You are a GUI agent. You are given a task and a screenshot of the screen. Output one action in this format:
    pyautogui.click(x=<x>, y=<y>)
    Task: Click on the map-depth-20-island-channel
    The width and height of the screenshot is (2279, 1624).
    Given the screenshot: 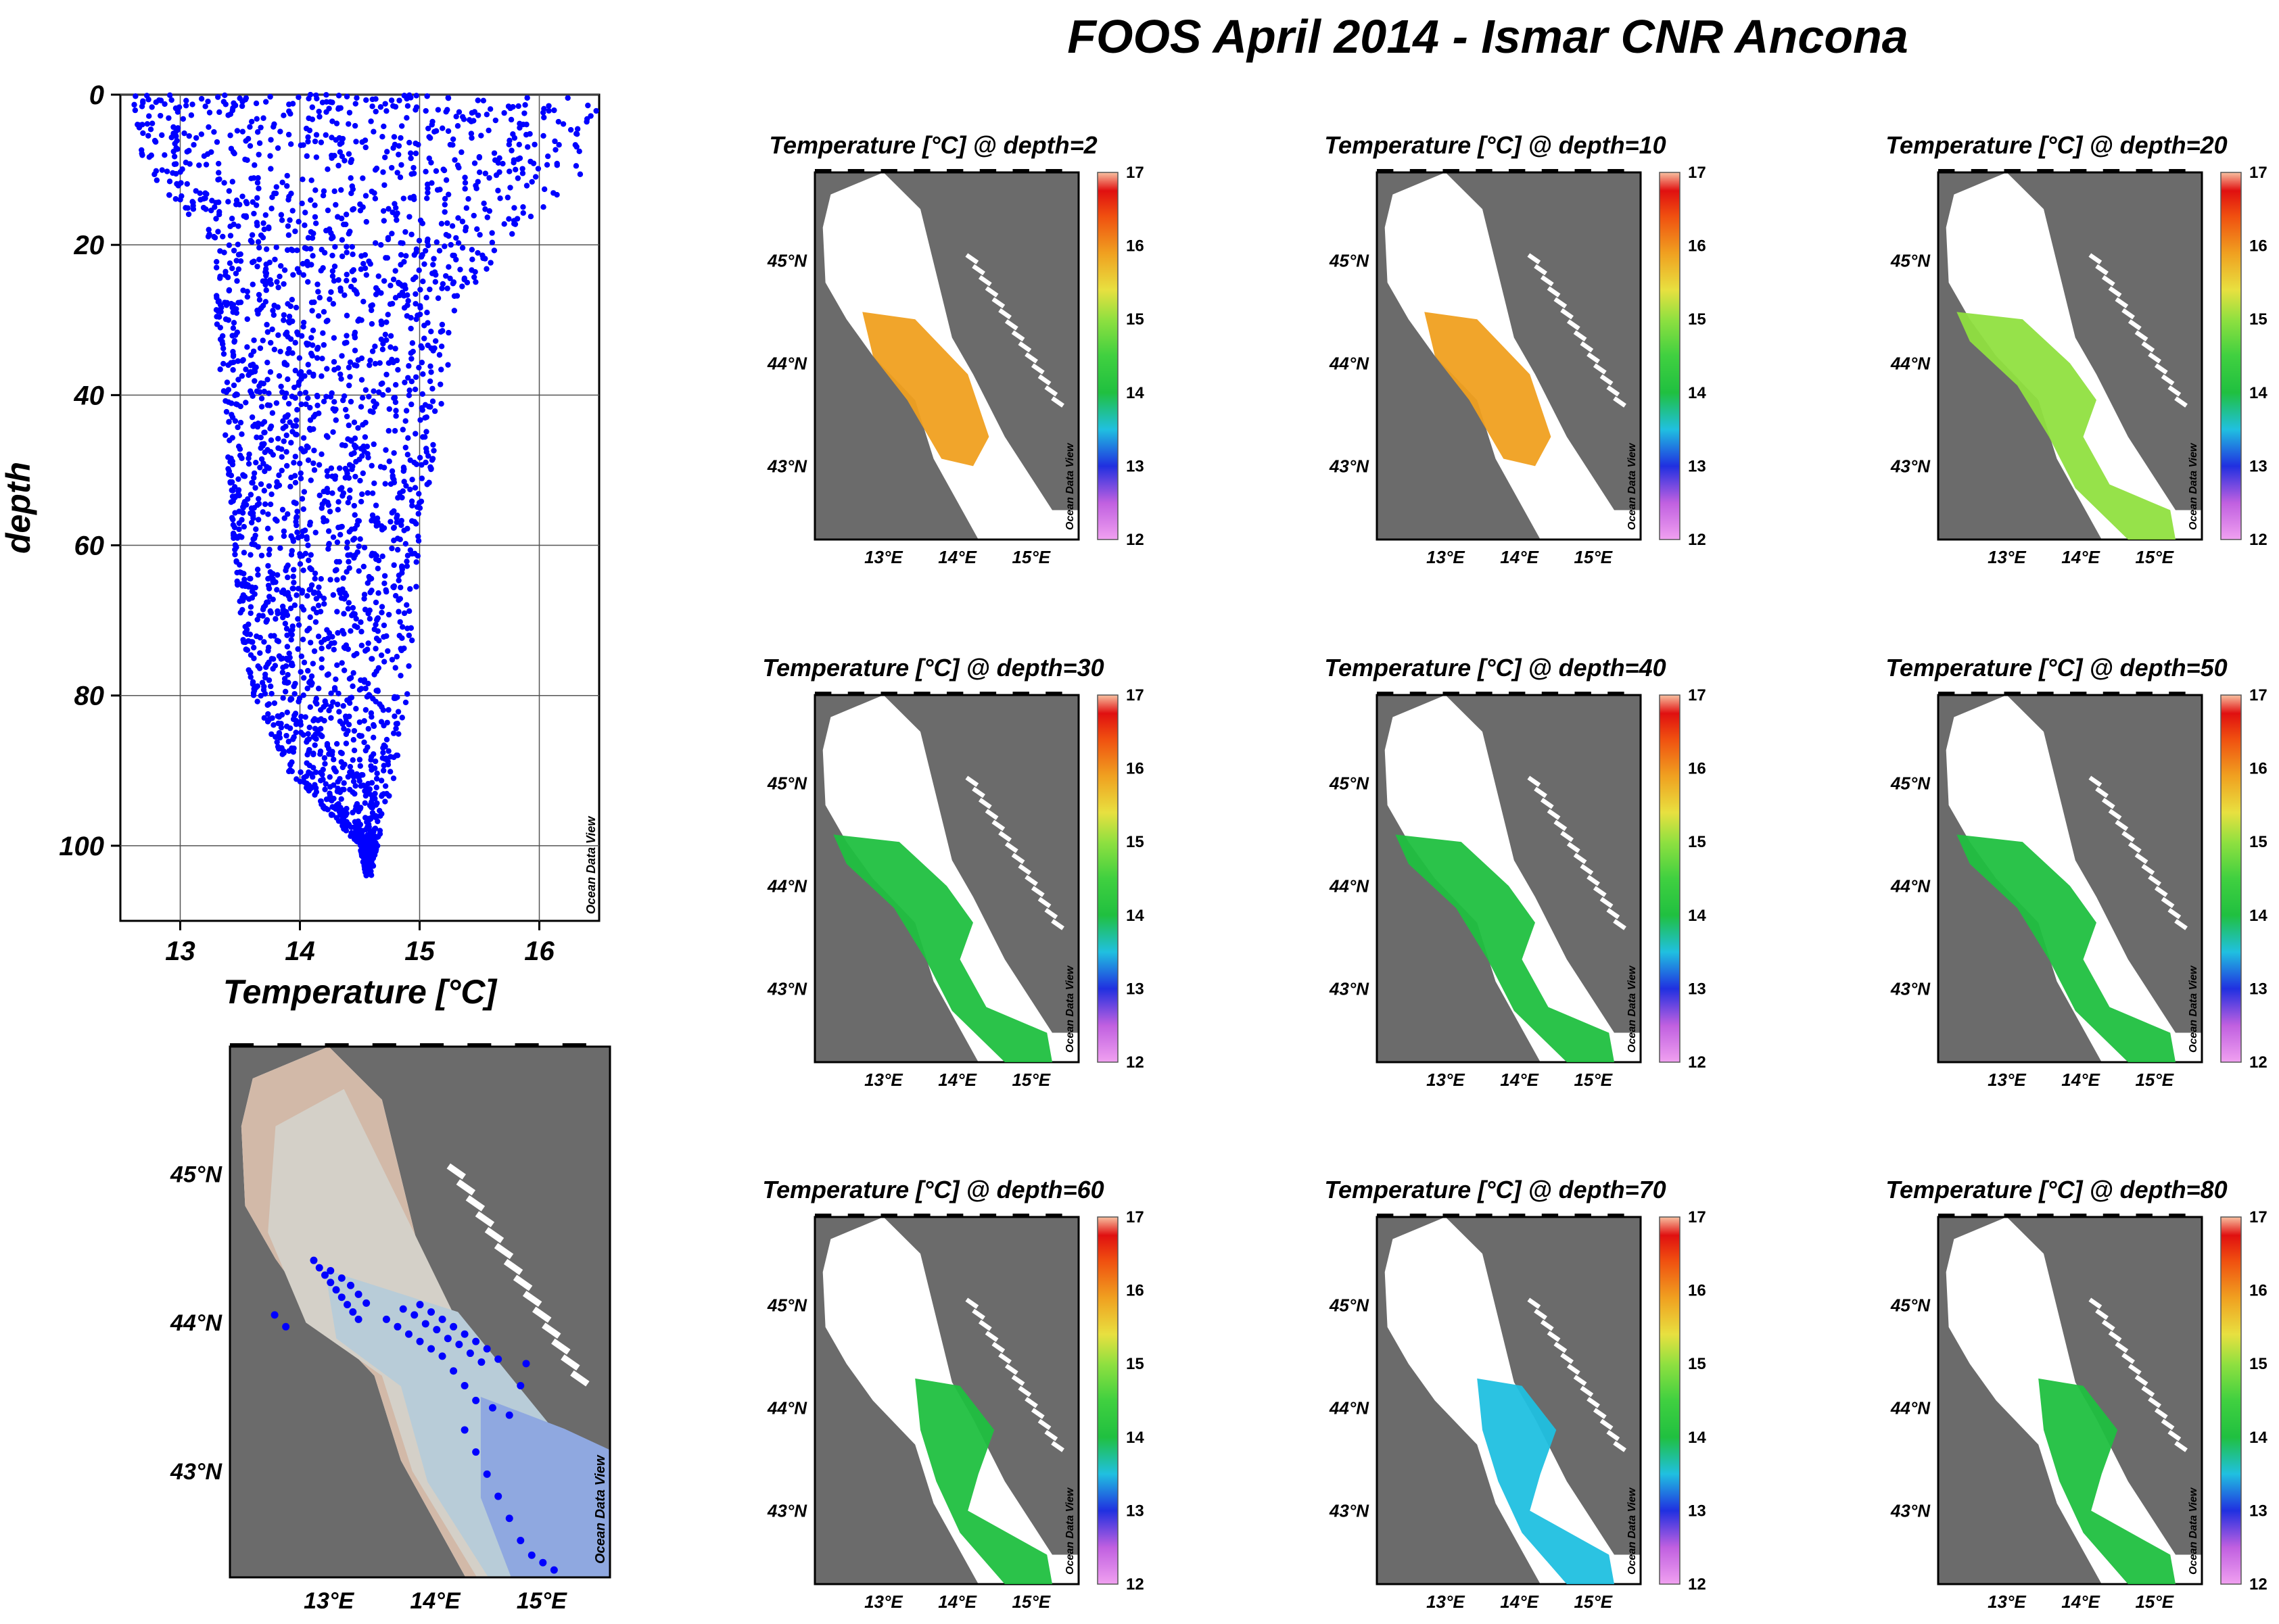 What is the action you would take?
    pyautogui.click(x=2095, y=258)
    